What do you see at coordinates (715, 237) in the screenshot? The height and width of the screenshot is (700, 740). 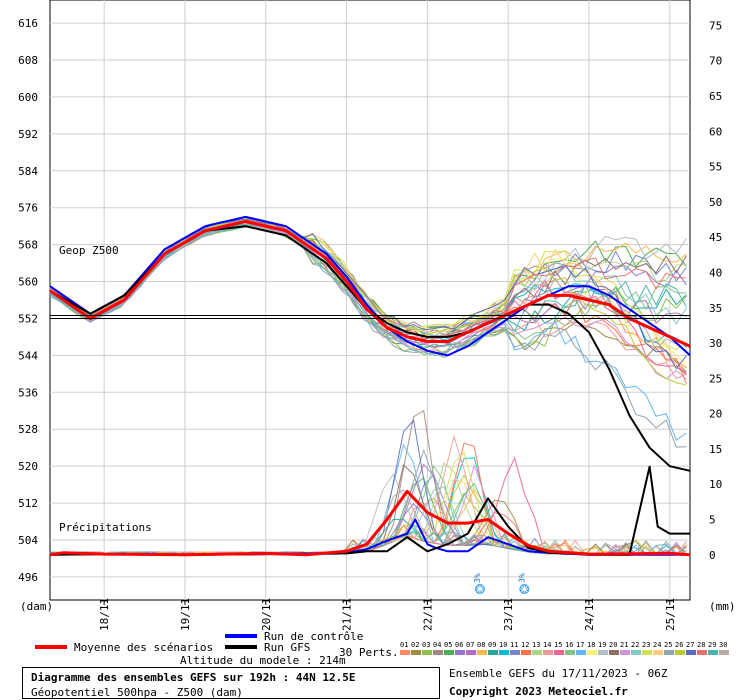 I see `right-tick-label: 45` at bounding box center [715, 237].